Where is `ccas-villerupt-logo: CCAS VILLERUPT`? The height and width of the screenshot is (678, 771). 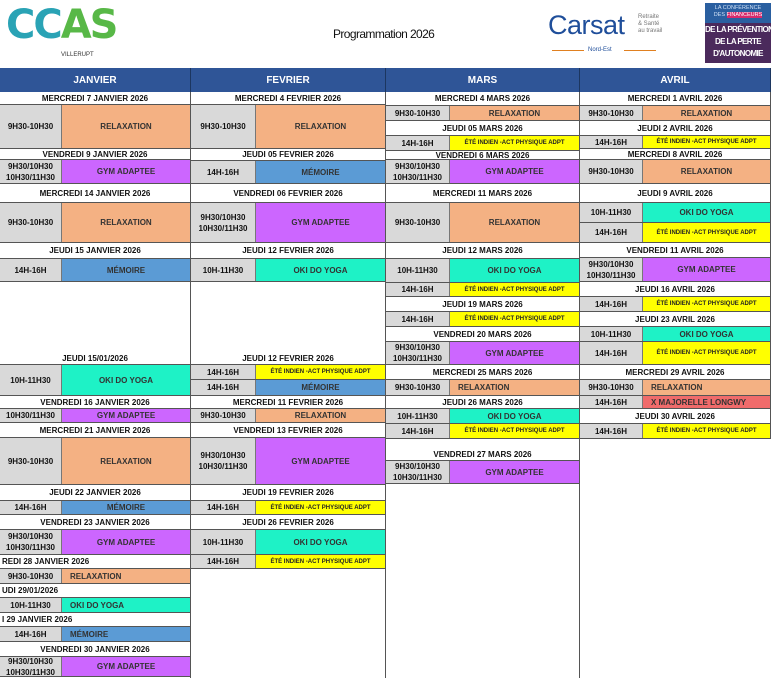
ccas-villerupt-logo: CCAS VILLERUPT is located at coordinates (62, 33).